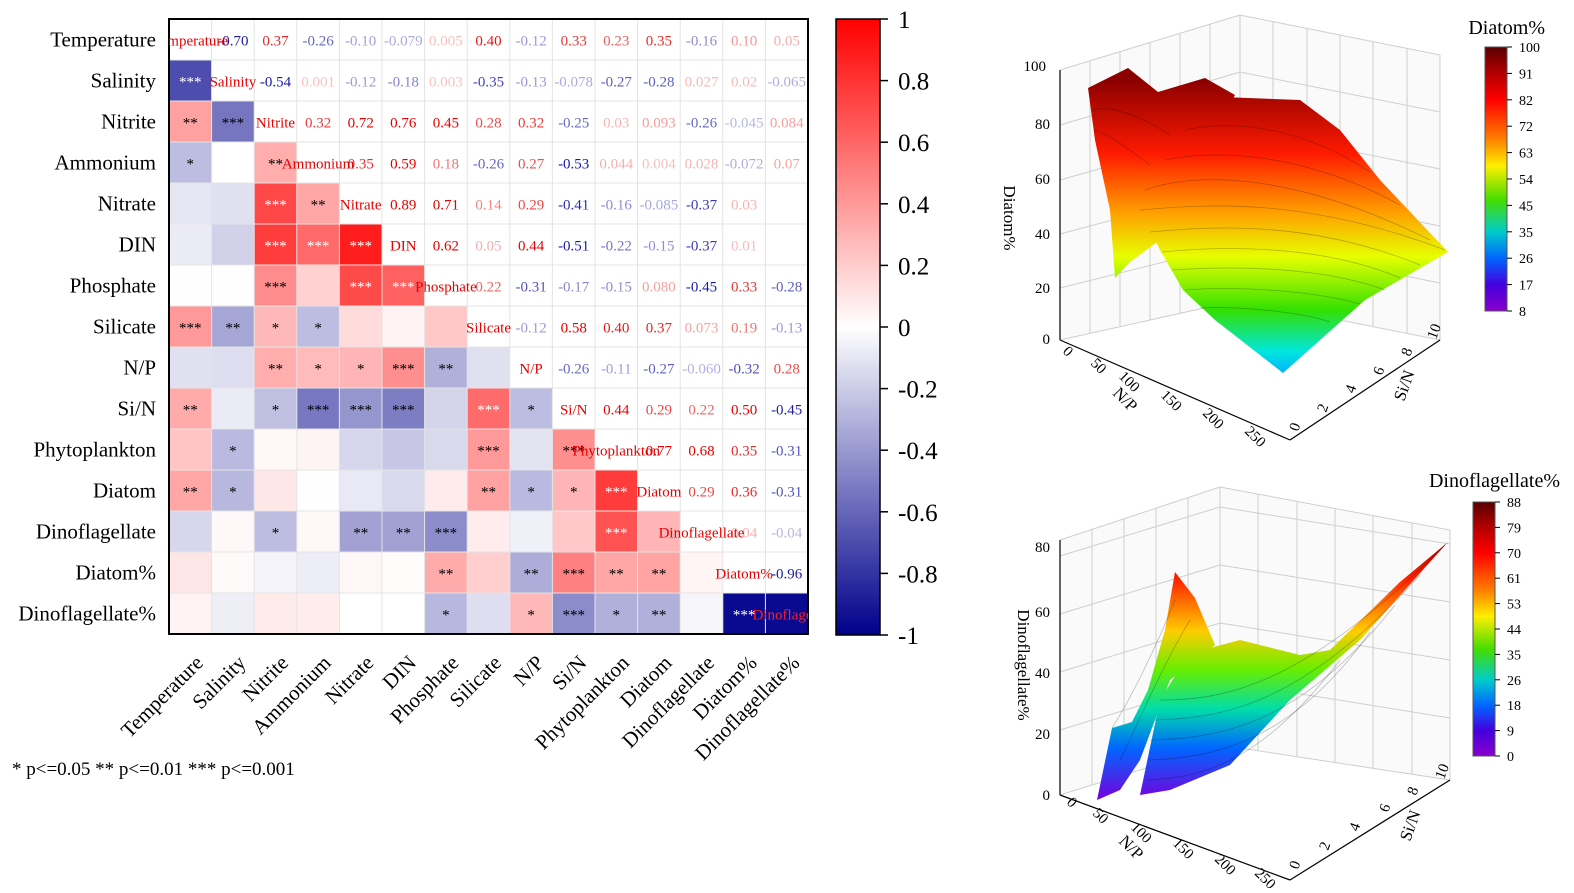 The image size is (1574, 893). Describe the element at coordinates (573, 124) in the screenshot. I see `correlation-value: -0.25` at that location.